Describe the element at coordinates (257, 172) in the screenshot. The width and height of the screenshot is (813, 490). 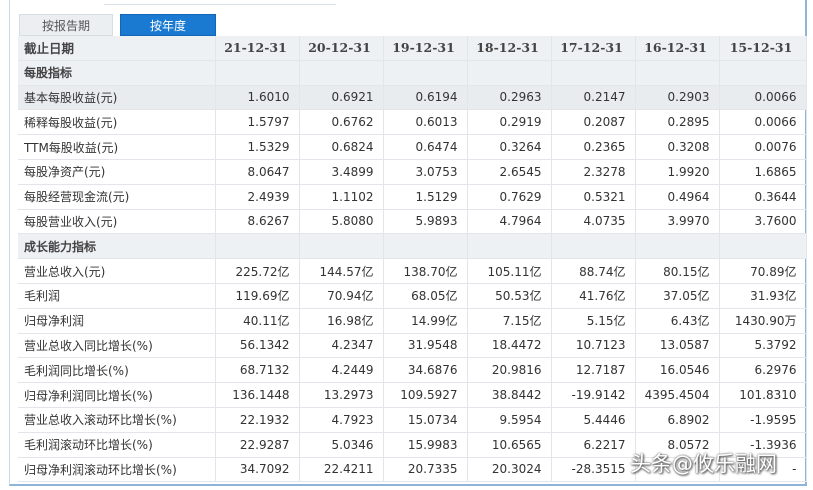
I see `value-cell: 8.0647` at that location.